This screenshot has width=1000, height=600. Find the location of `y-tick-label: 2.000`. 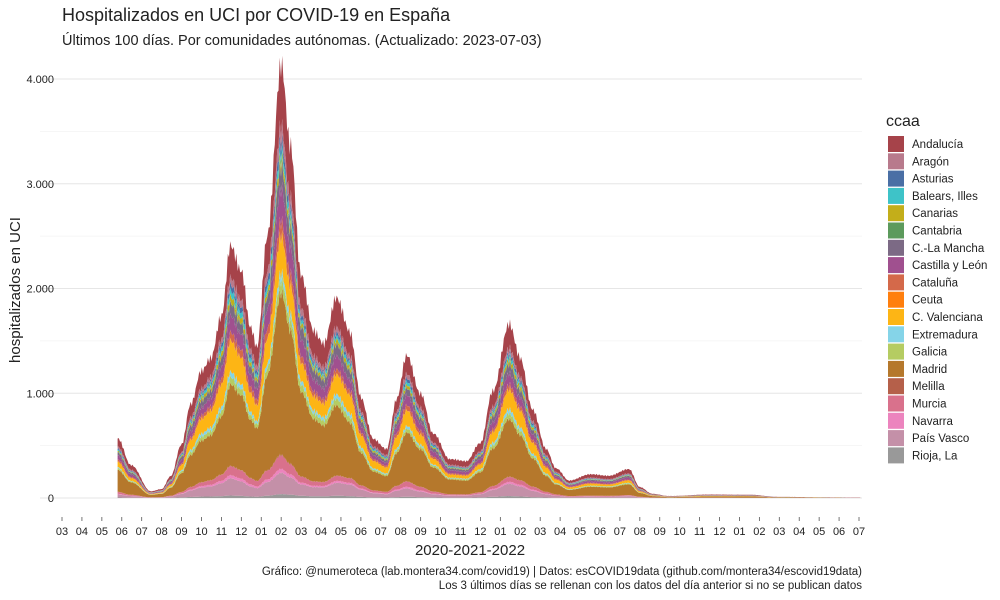

y-tick-label: 2.000 is located at coordinates (40, 290).